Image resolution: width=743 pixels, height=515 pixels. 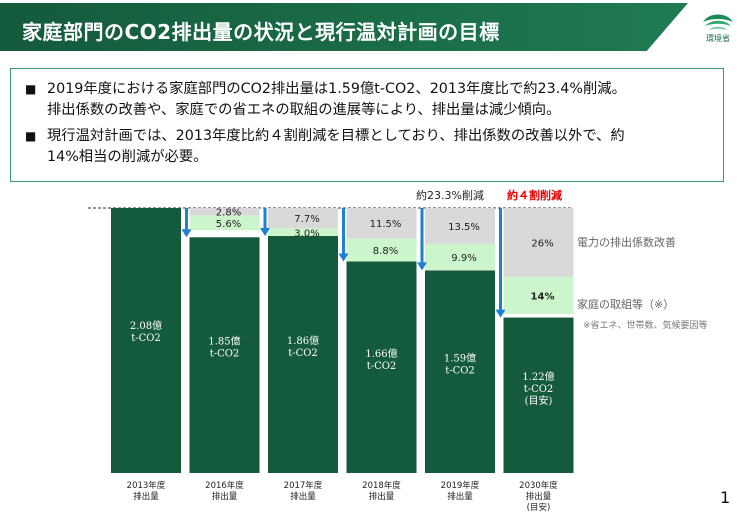 What do you see at coordinates (534, 195) in the screenshot?
I see `reduction-2030-annotation: 約４割削減` at bounding box center [534, 195].